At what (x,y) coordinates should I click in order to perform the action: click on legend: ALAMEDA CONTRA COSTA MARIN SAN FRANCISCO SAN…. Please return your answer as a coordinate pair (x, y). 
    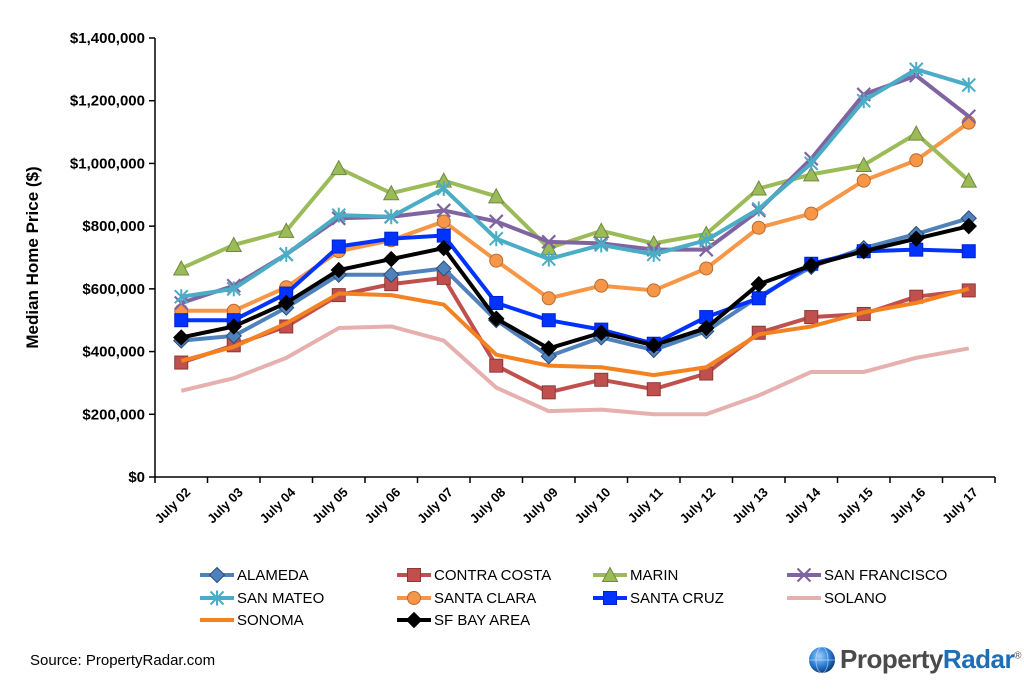
    Looking at the image, I should click on (573, 597).